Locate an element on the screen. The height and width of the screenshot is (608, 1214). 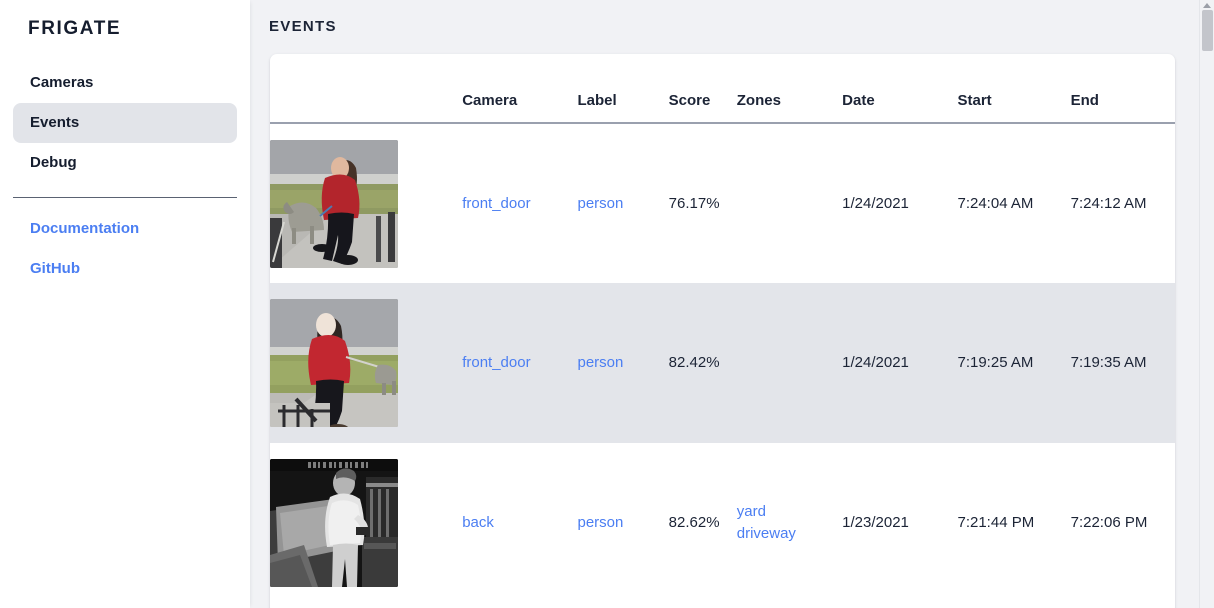
column-header-thumbnail is located at coordinates (366, 89).